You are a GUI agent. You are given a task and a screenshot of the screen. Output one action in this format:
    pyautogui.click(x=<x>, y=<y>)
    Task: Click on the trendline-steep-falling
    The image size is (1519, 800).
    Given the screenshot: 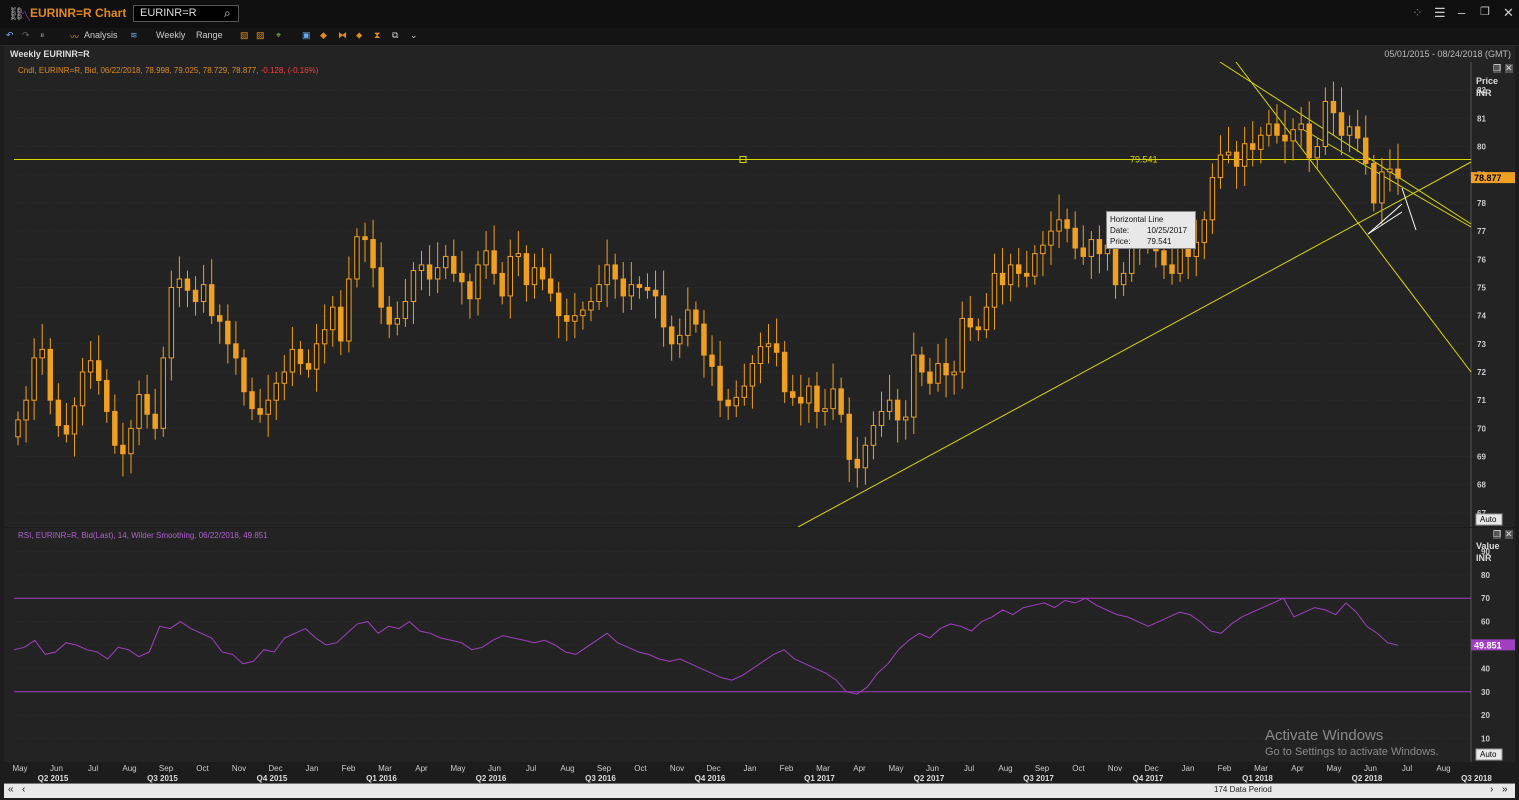 What is the action you would take?
    pyautogui.click(x=1353, y=217)
    